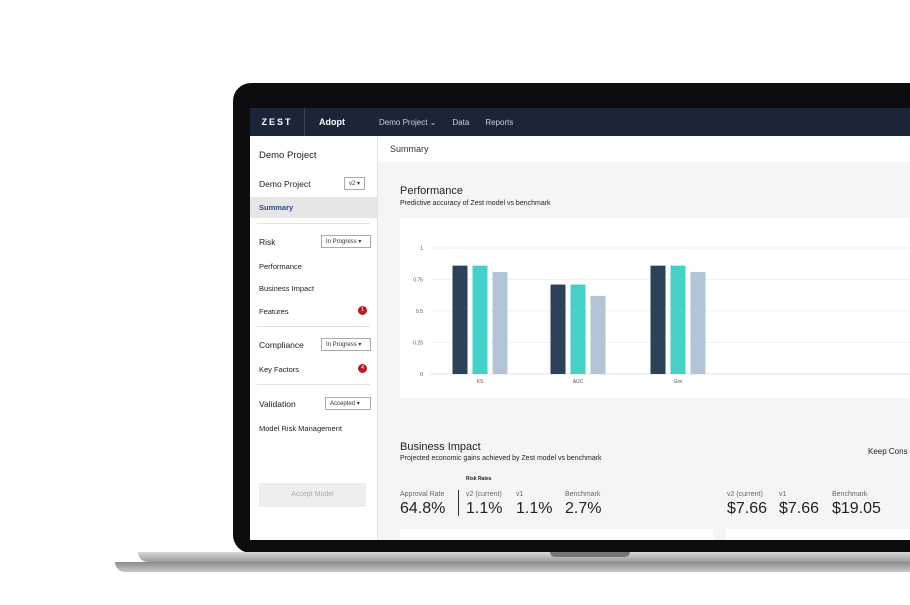 This screenshot has width=910, height=605. I want to click on nav-demo-project: Demo Project ⌄, so click(407, 122).